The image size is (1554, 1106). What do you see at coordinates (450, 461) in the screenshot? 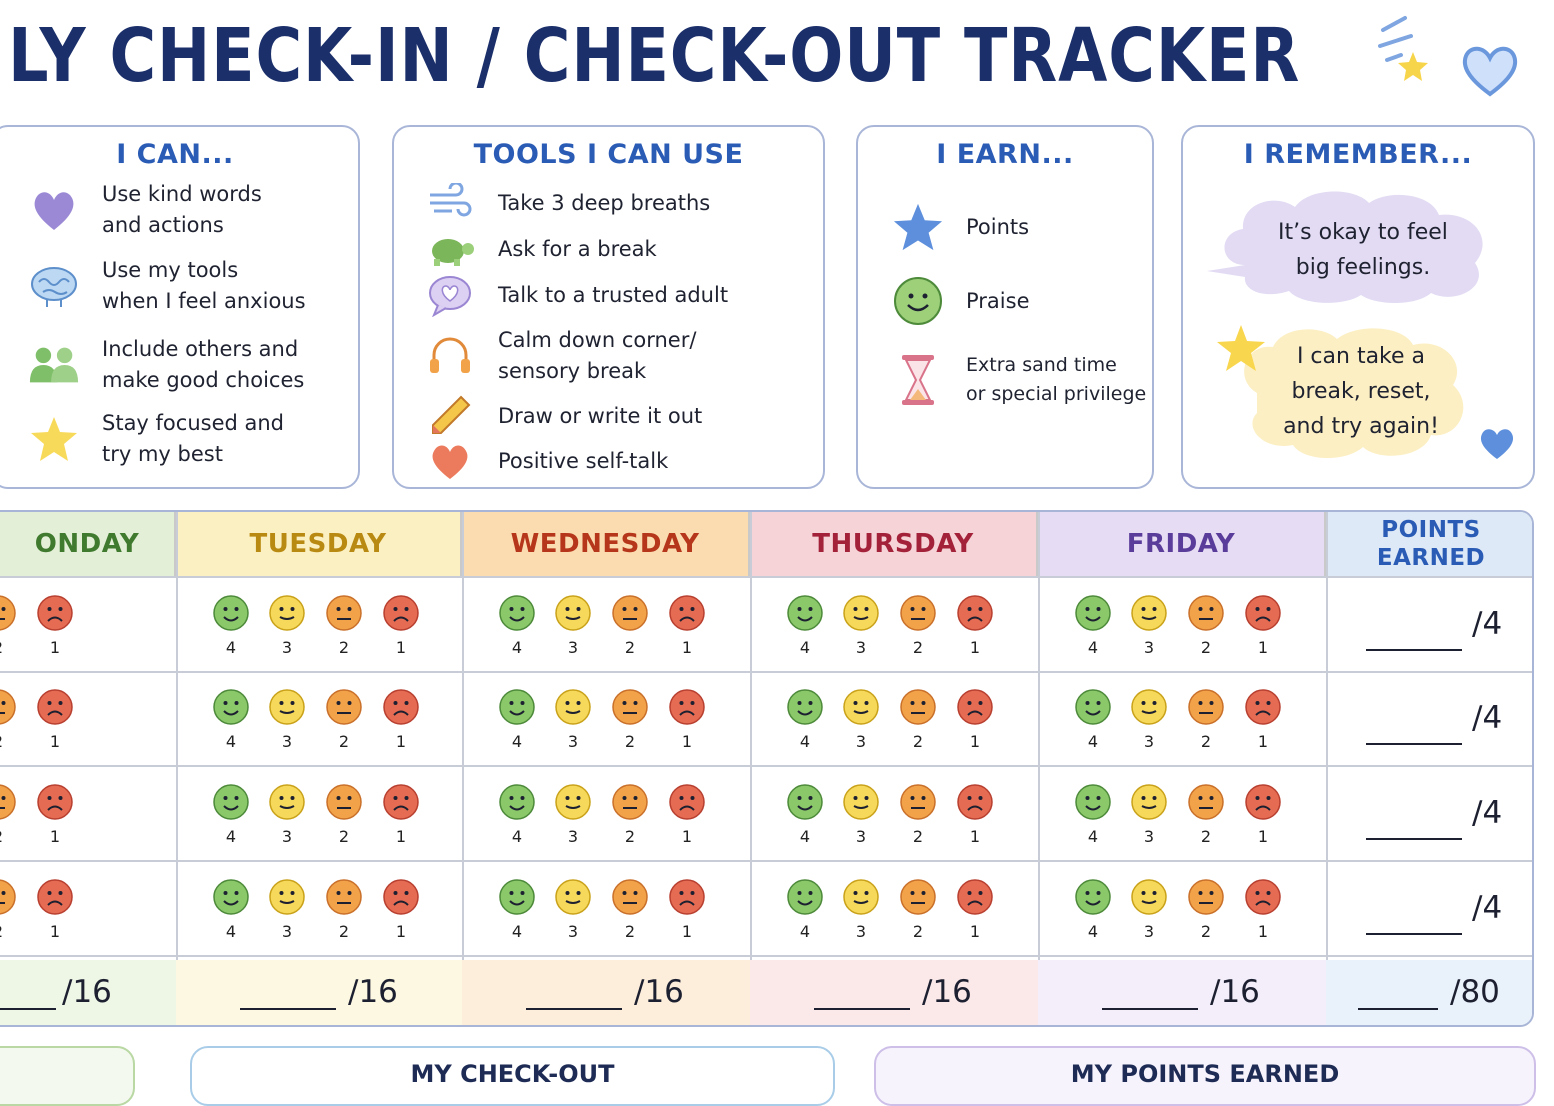
I see `heart-icon` at bounding box center [450, 461].